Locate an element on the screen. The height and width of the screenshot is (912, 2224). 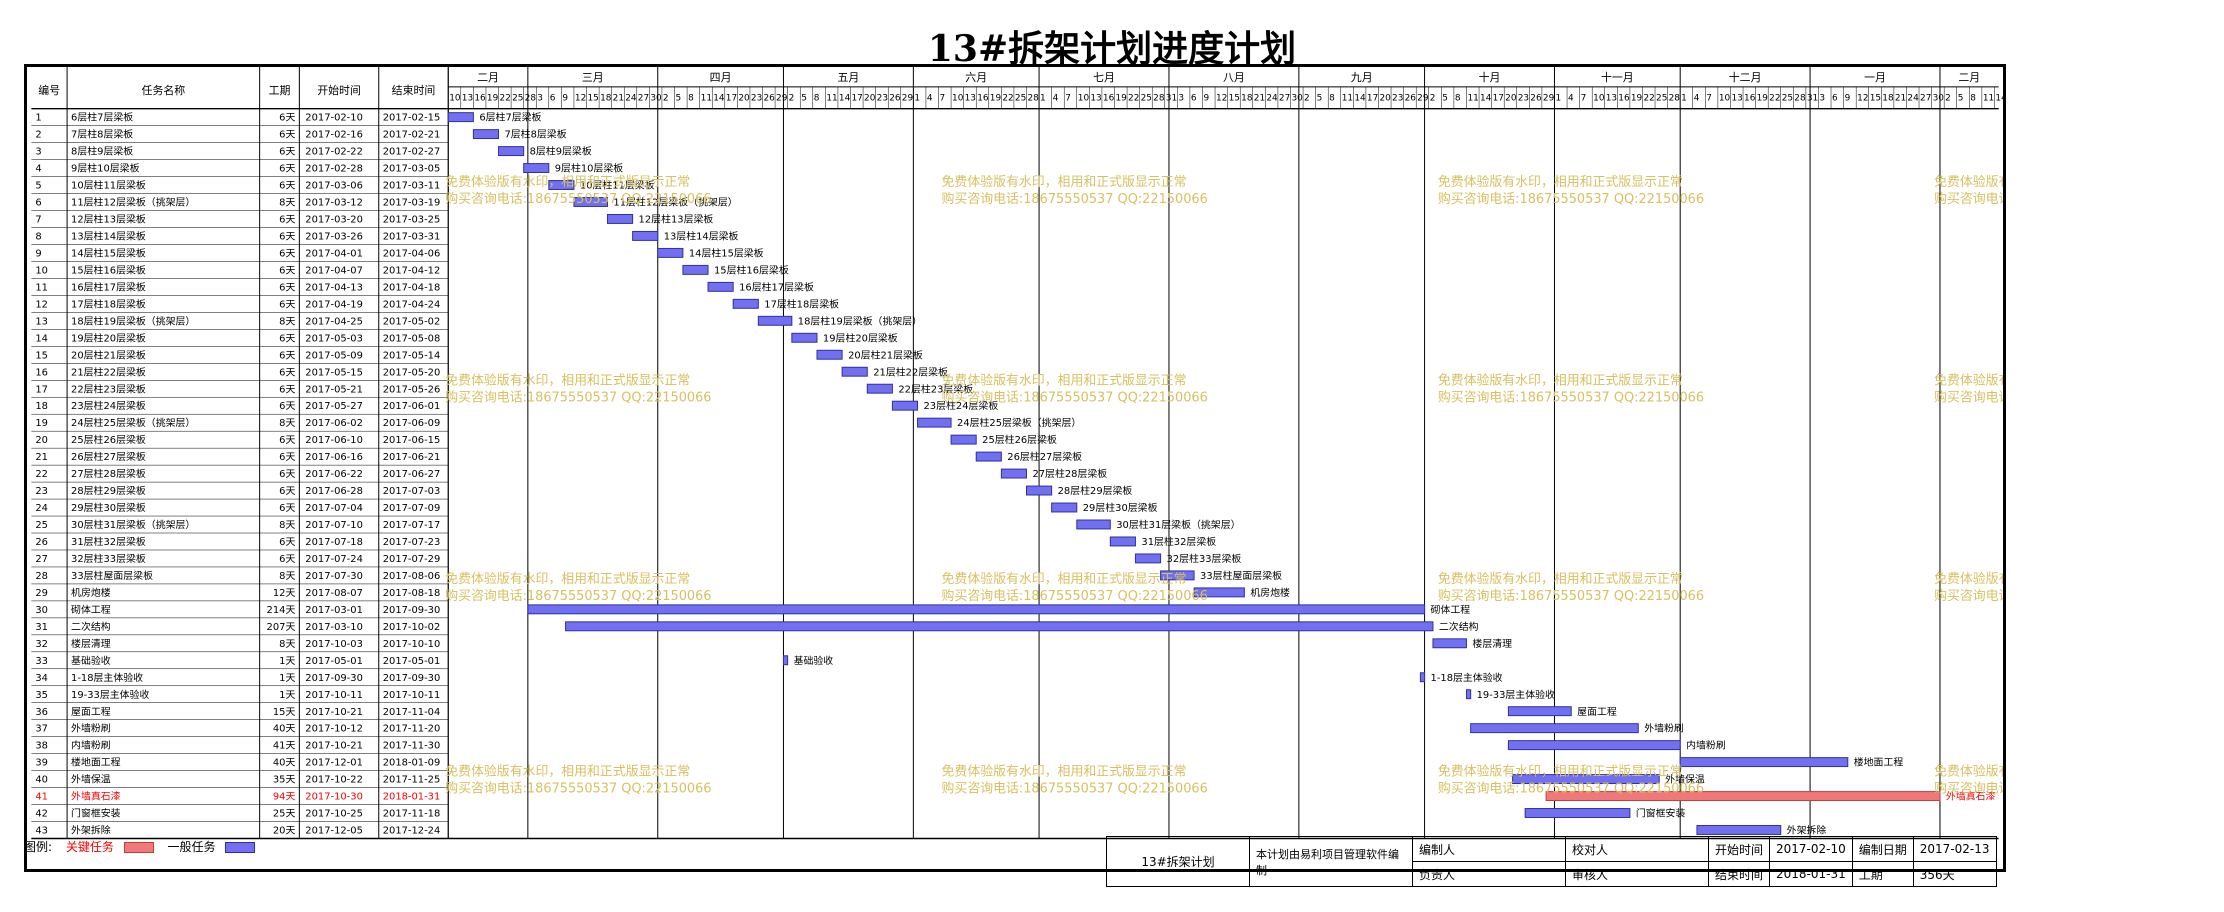
task-id: 17 is located at coordinates (41, 389).